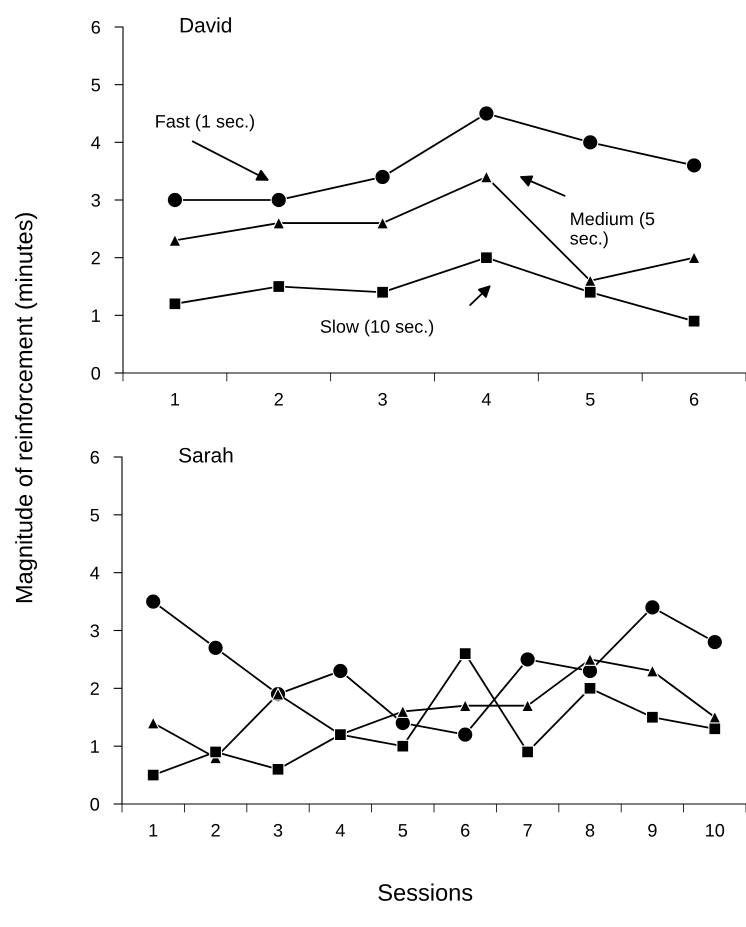 The height and width of the screenshot is (927, 746). I want to click on annotation: Medium (5 sec.), so click(612, 230).